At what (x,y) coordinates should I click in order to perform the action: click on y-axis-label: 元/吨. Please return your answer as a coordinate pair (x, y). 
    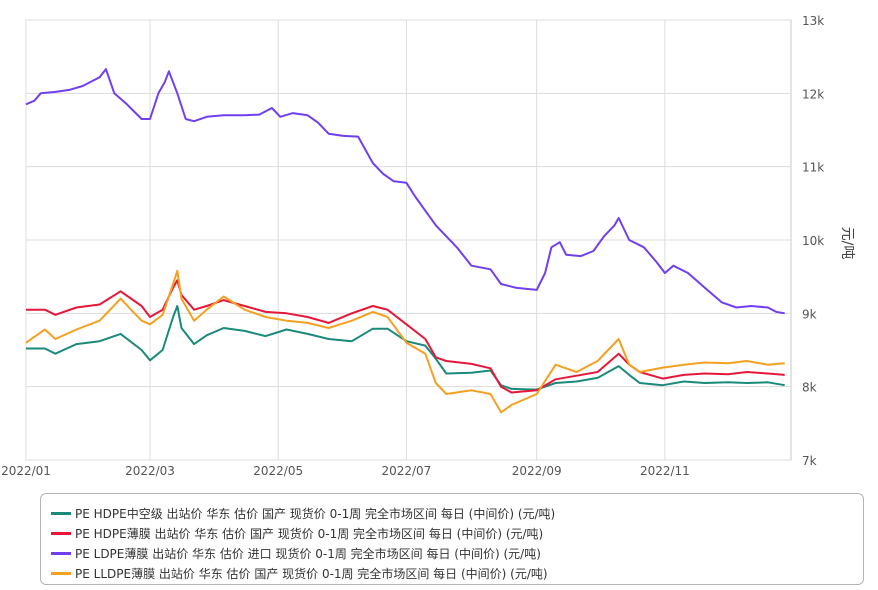
    Looking at the image, I should click on (847, 243).